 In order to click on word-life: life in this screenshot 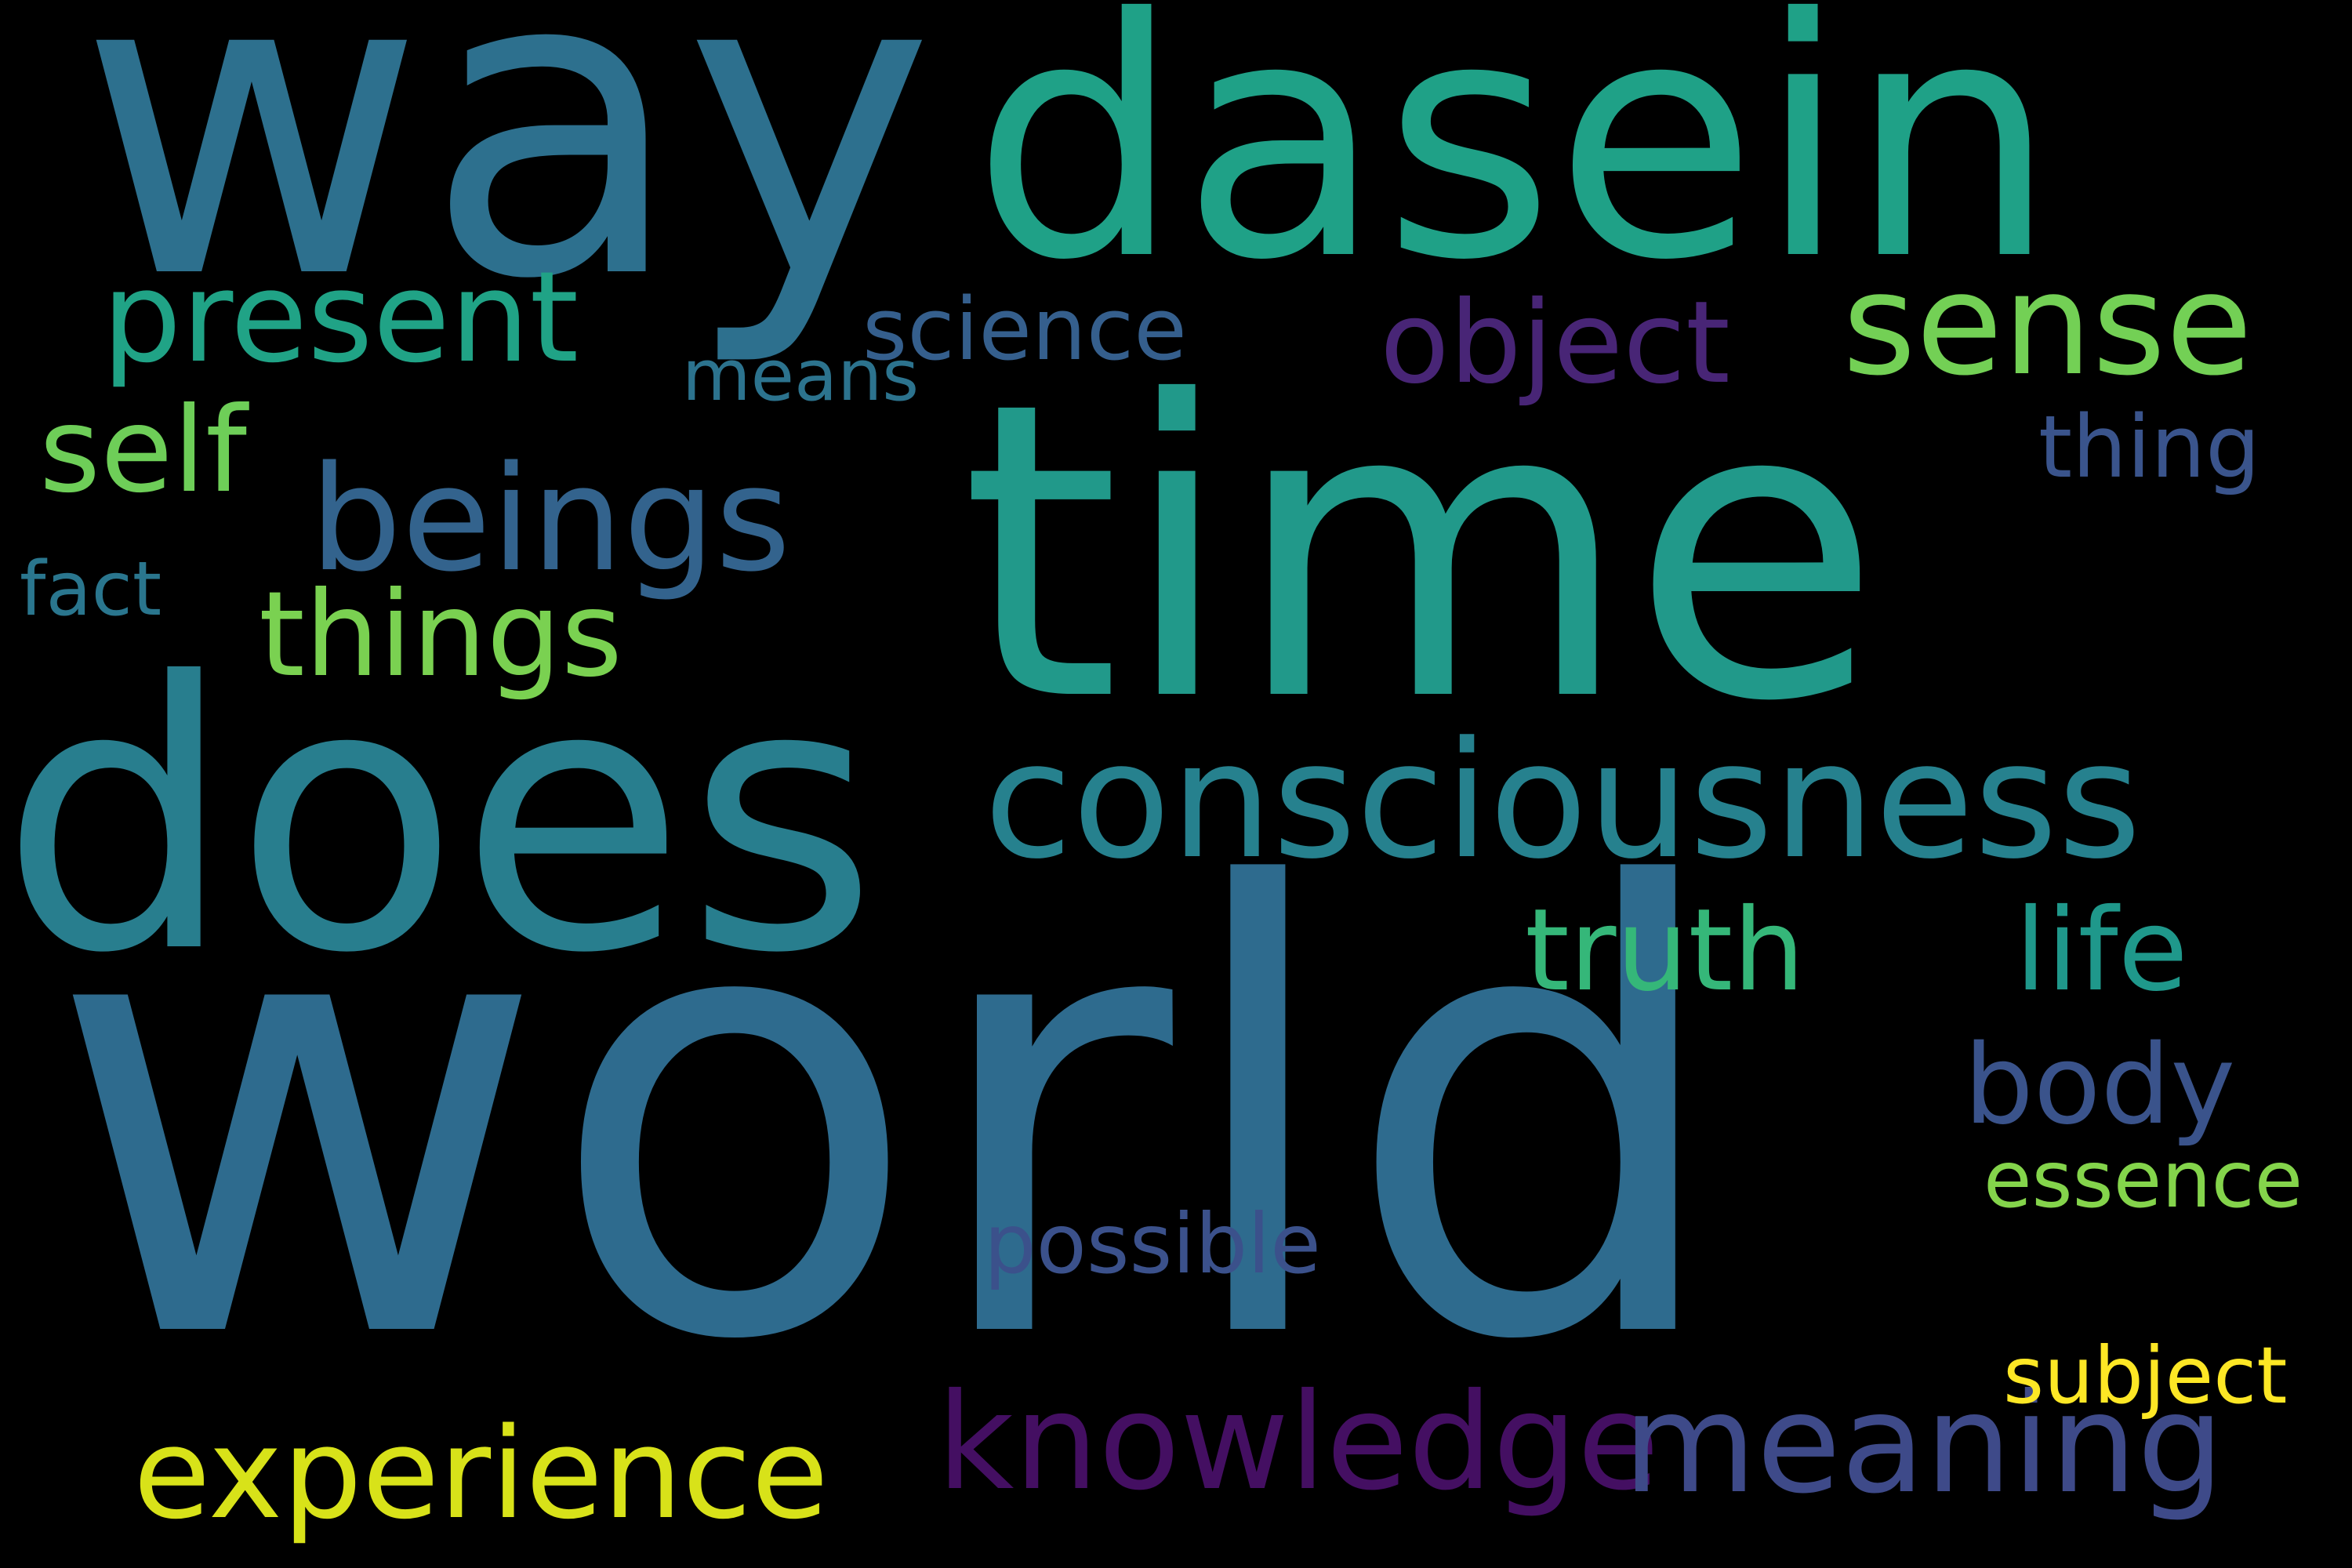, I will do `click(2101, 950)`.